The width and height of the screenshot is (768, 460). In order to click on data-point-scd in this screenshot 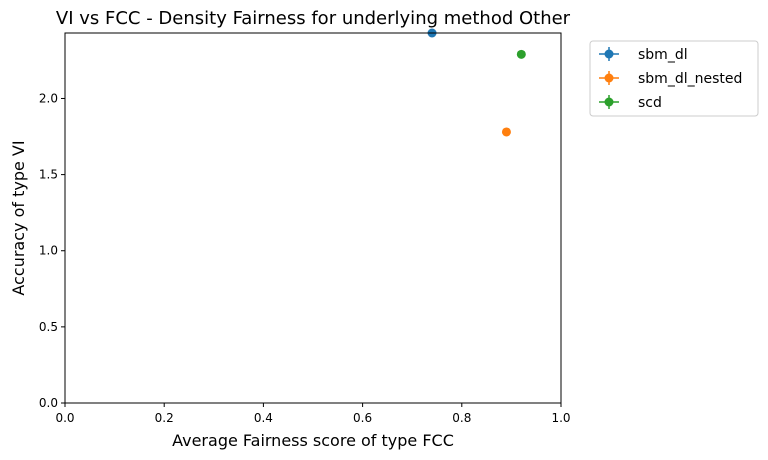, I will do `click(521, 54)`.